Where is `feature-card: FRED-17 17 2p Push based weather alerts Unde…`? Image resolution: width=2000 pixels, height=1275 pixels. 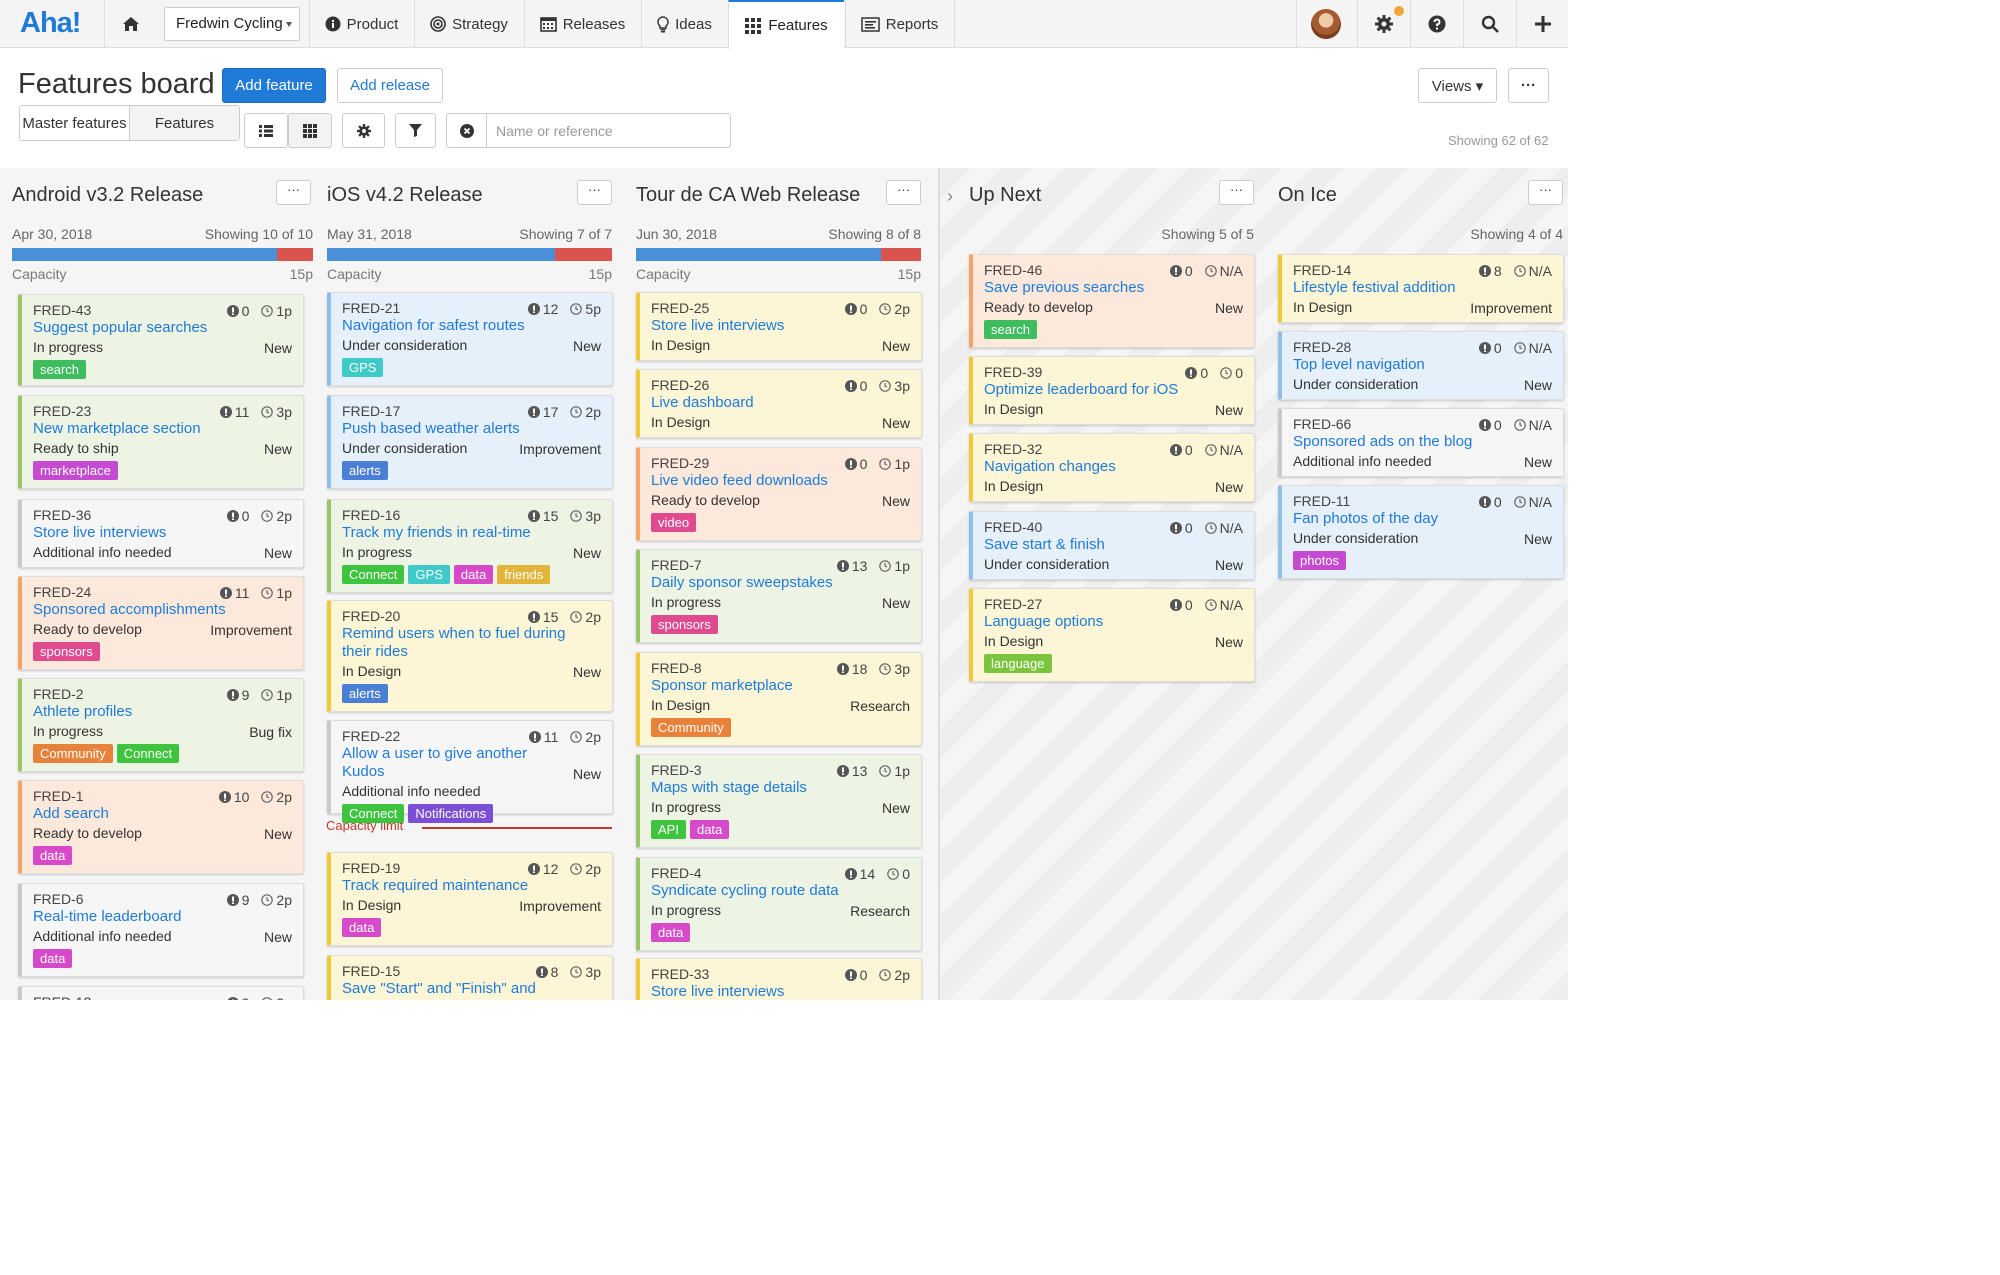
feature-card: FRED-17 17 2p Push based weather alerts Unde… is located at coordinates (470, 442).